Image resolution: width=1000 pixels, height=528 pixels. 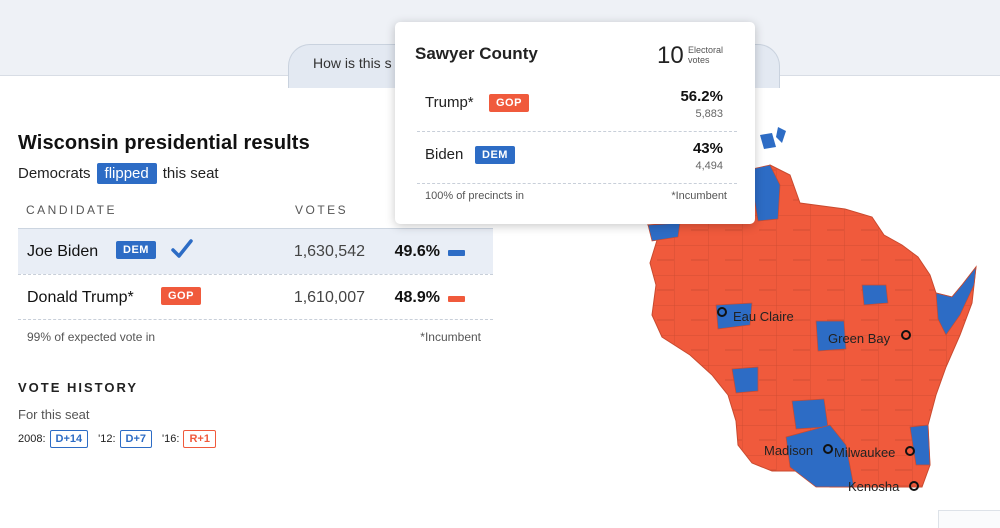 What do you see at coordinates (444, 154) in the screenshot?
I see `tooltip-candidate-name: Biden` at bounding box center [444, 154].